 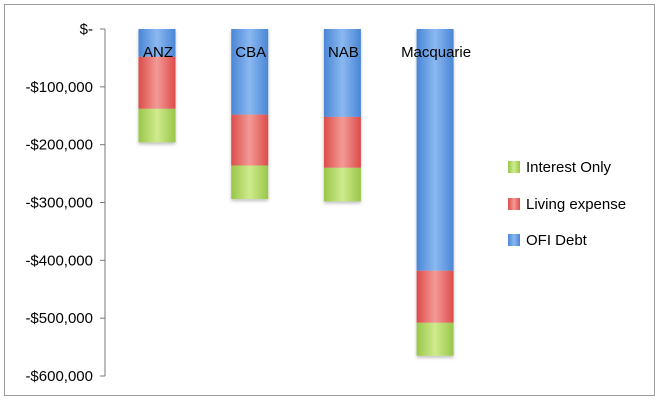 I want to click on legend: Interest Only Living expense OFI Debt, so click(x=567, y=204).